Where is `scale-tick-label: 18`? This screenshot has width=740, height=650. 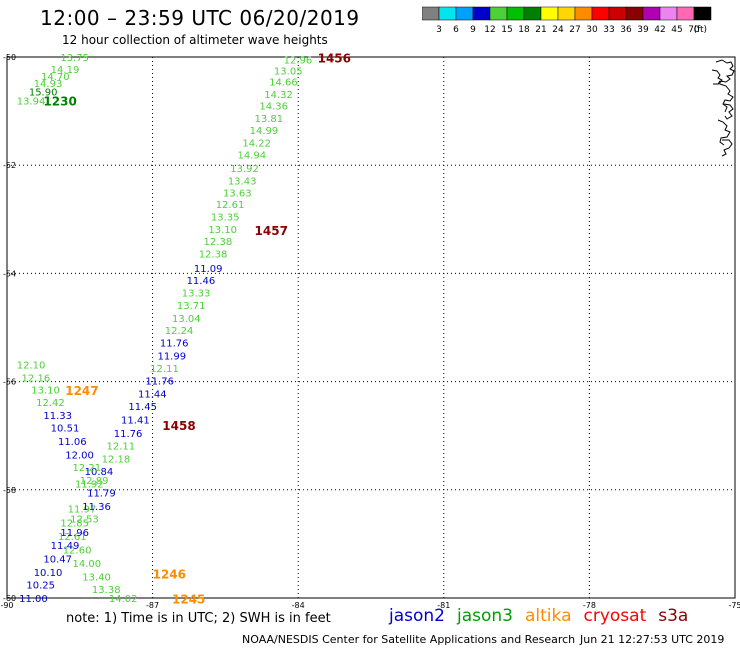
scale-tick-label: 18 is located at coordinates (524, 30).